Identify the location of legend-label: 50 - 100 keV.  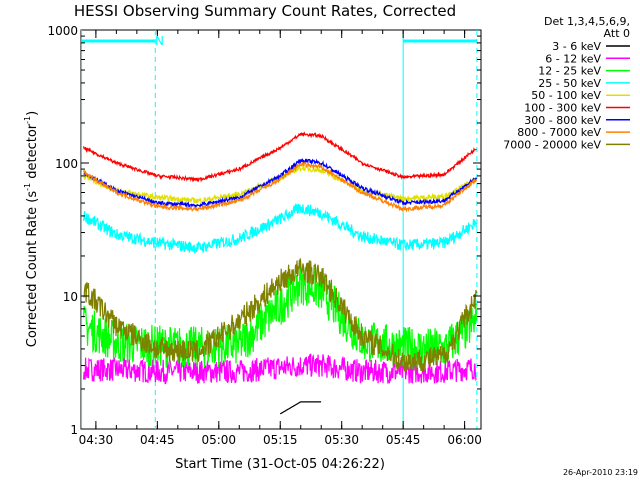
(566, 95).